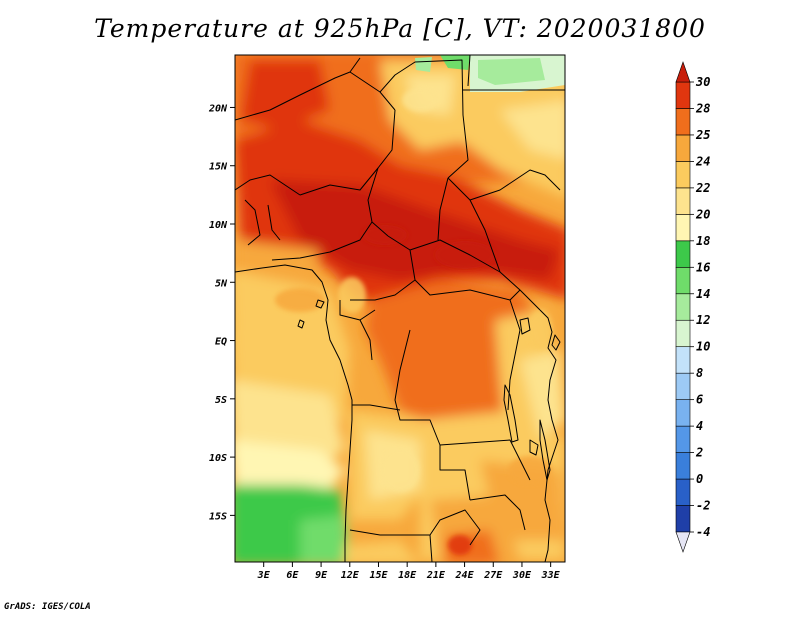  Describe the element at coordinates (221, 400) in the screenshot. I see `y-tick-label: 5S` at that location.